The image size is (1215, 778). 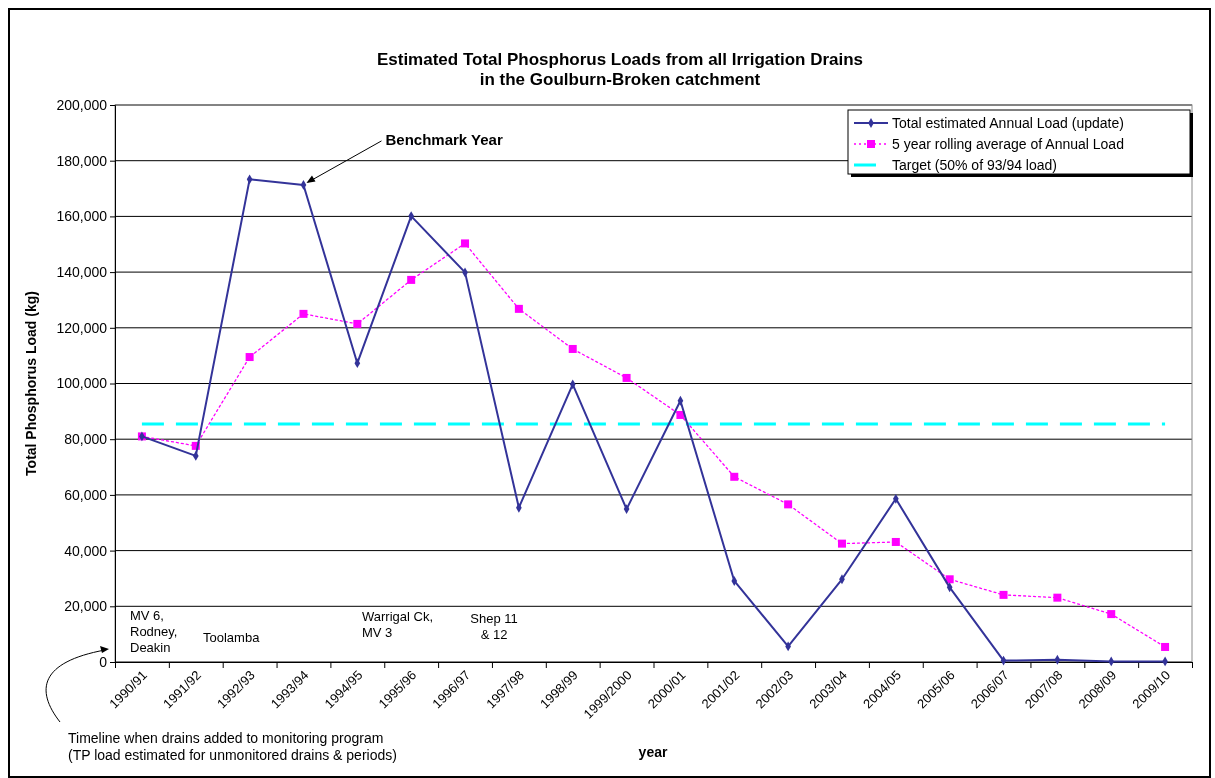 I want to click on annotation: Warrigal Ck, MV 3, so click(x=398, y=624).